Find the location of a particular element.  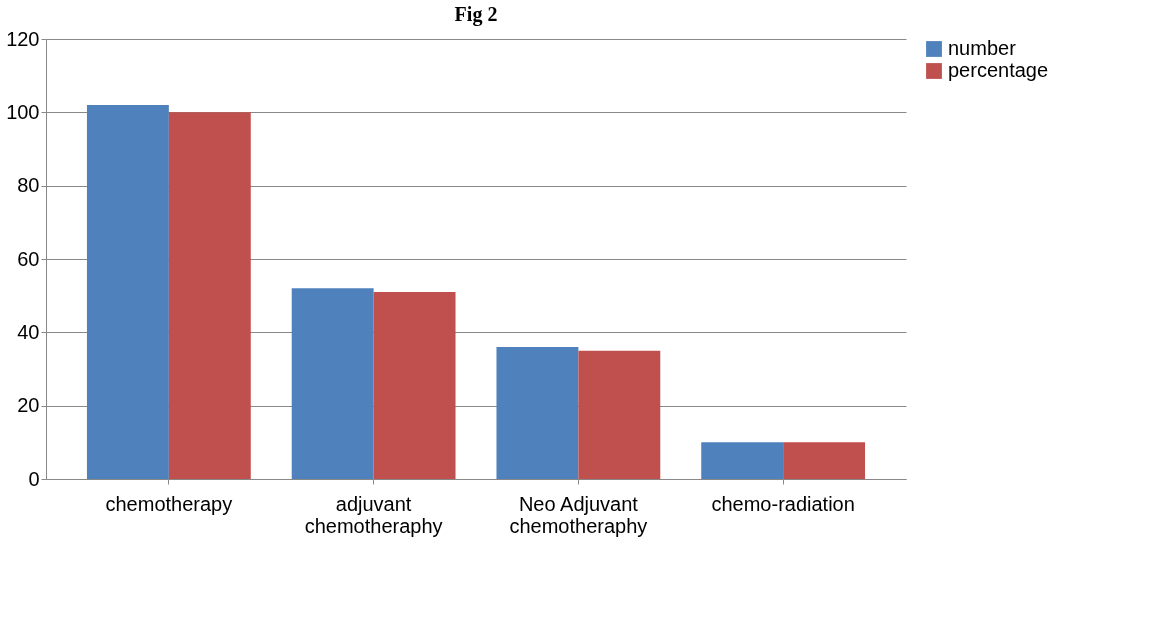

x-tick-label: chemotherapy is located at coordinates (169, 503).